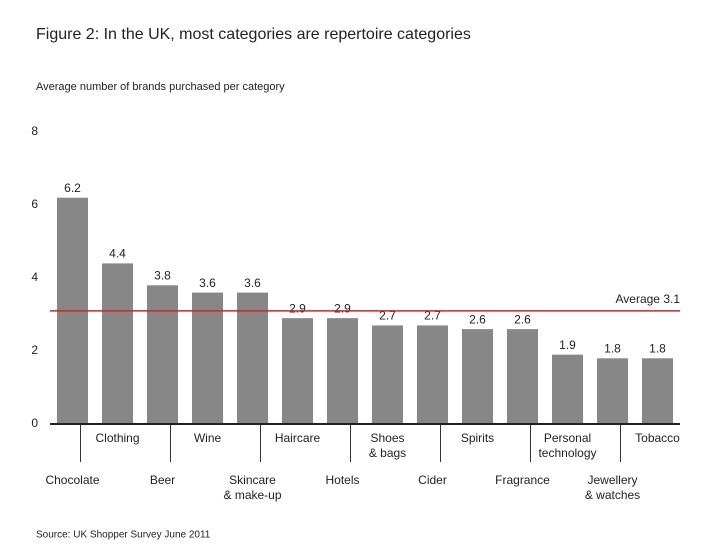 This screenshot has height=557, width=710. Describe the element at coordinates (34, 204) in the screenshot. I see `y-tick-label: 6` at that location.